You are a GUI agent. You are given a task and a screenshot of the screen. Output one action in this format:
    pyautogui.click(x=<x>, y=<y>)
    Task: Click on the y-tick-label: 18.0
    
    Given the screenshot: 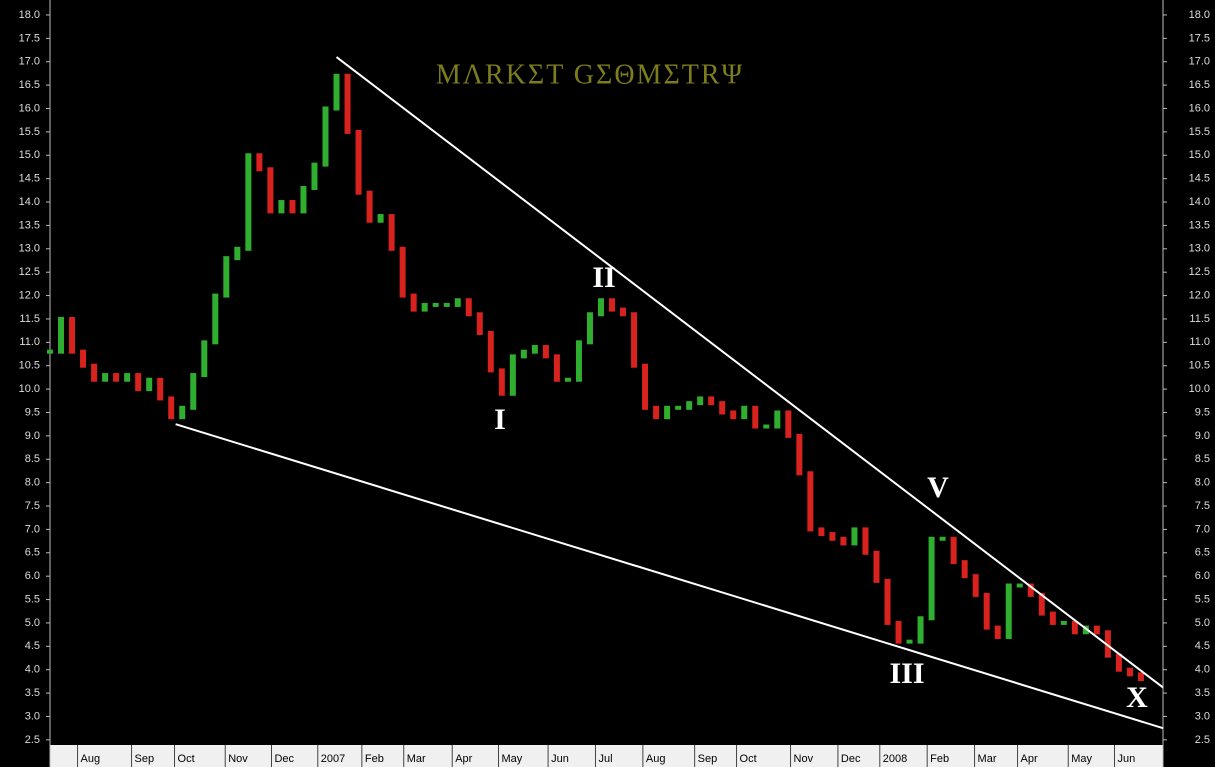 What is the action you would take?
    pyautogui.click(x=29, y=15)
    